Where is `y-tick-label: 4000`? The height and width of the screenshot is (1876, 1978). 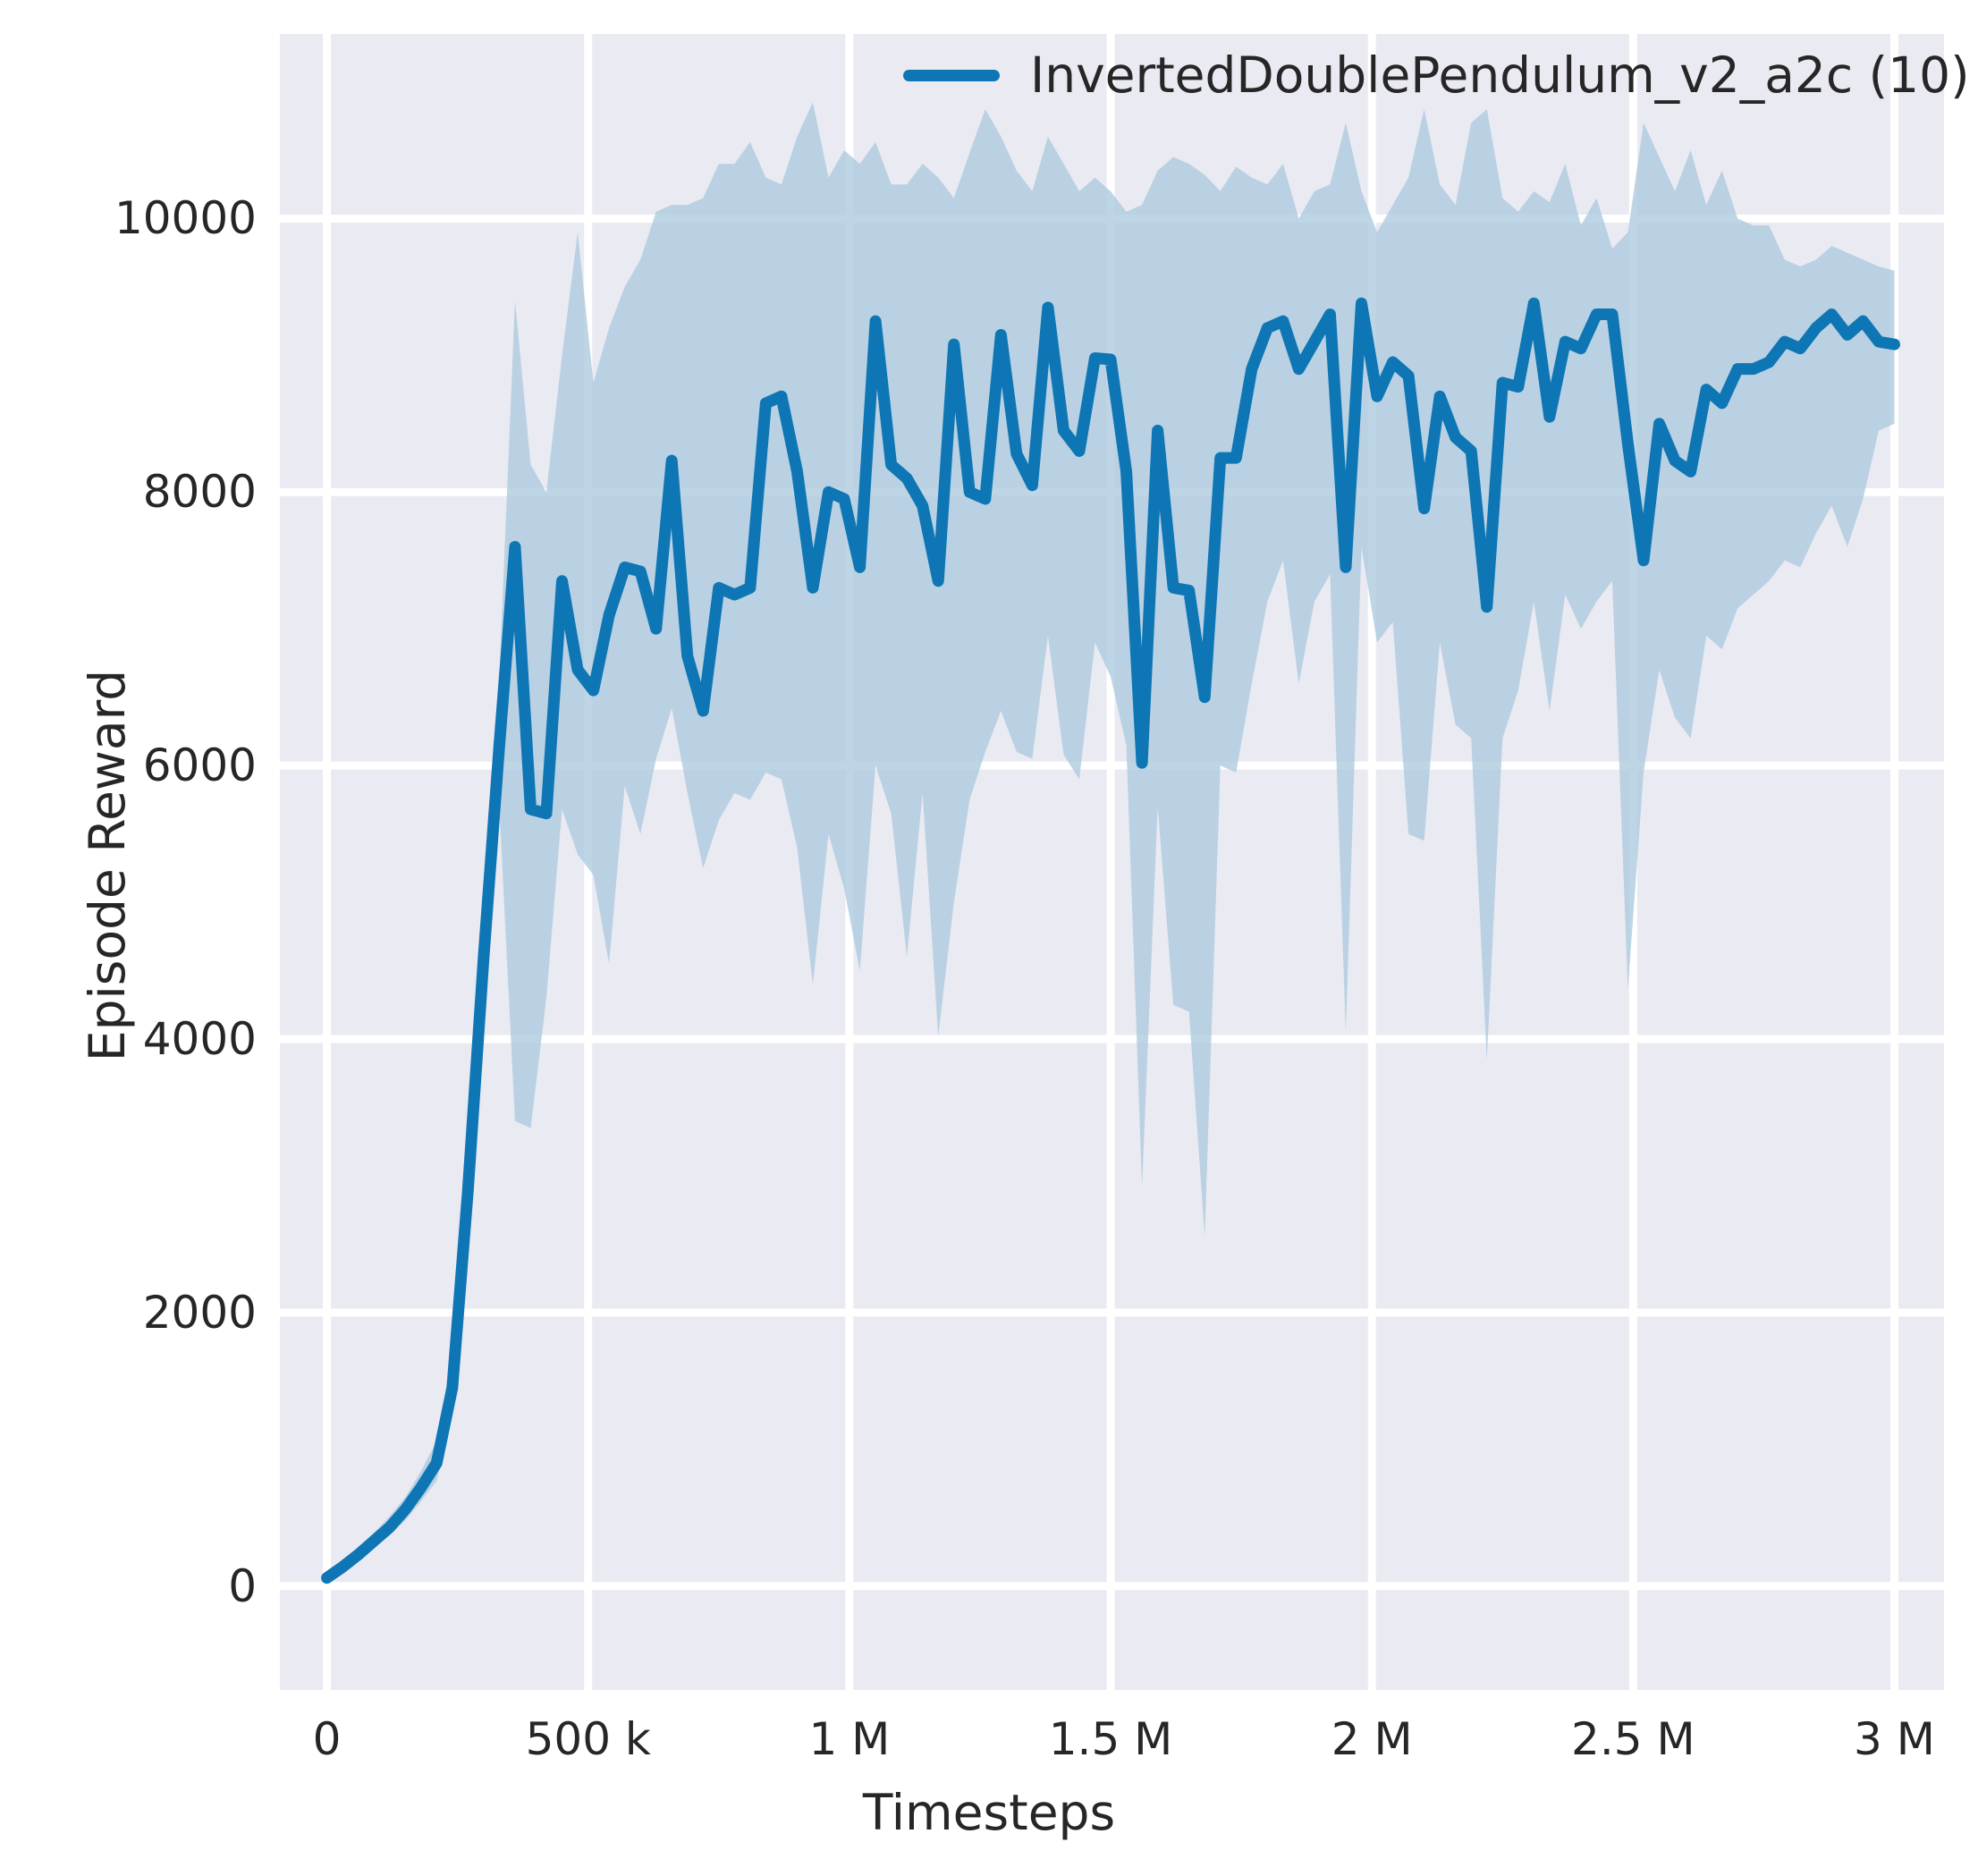 y-tick-label: 4000 is located at coordinates (199, 1039).